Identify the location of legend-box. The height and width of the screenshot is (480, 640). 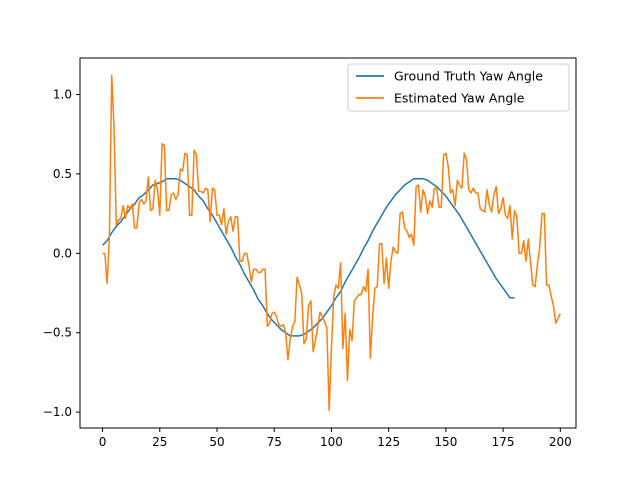
(458, 87).